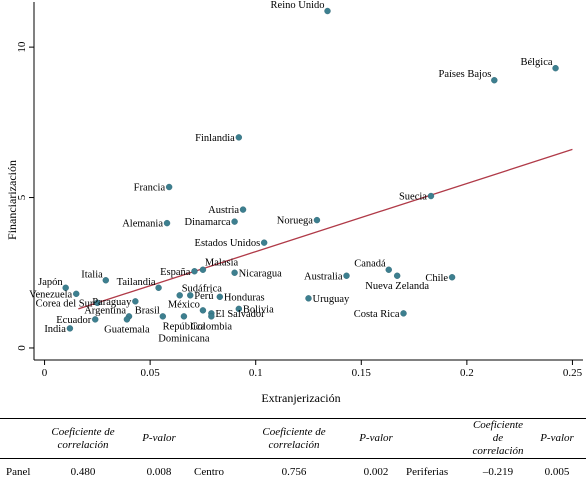 Image resolution: width=586 pixels, height=485 pixels. What do you see at coordinates (557, 472) in the screenshot?
I see `pvalue-periferias: 0.005` at bounding box center [557, 472].